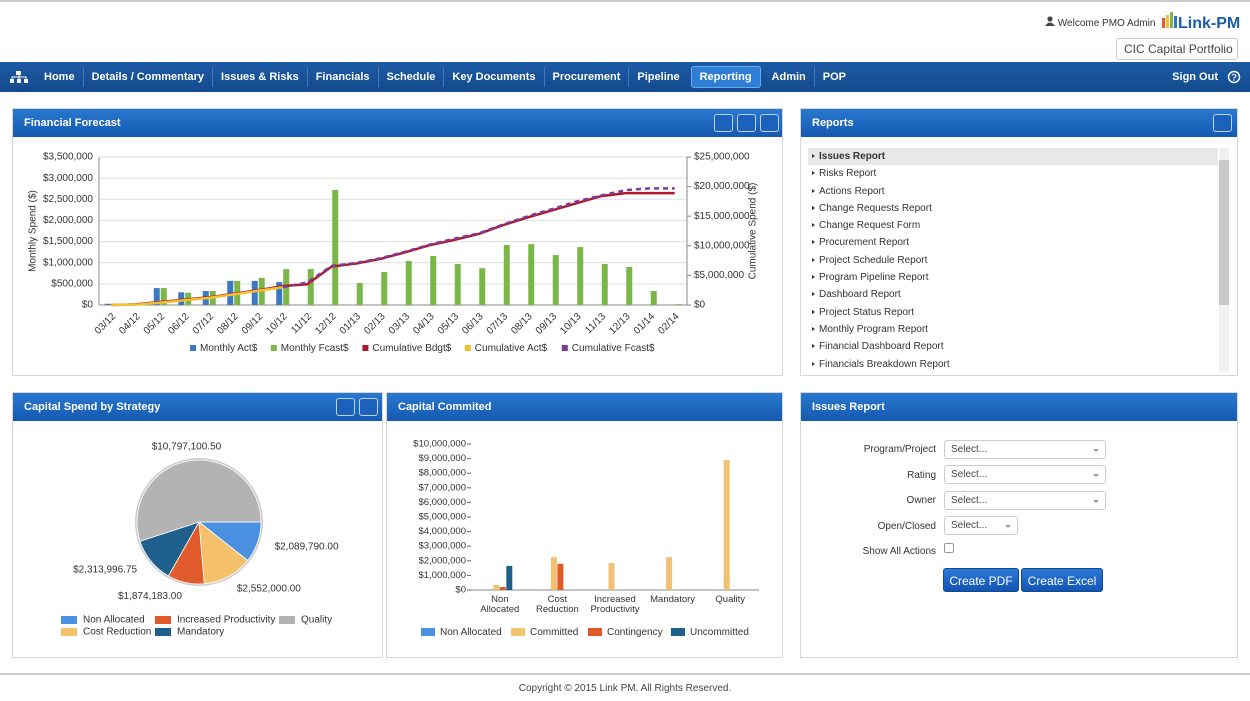  Describe the element at coordinates (1222, 123) in the screenshot. I see `chart-button` at that location.